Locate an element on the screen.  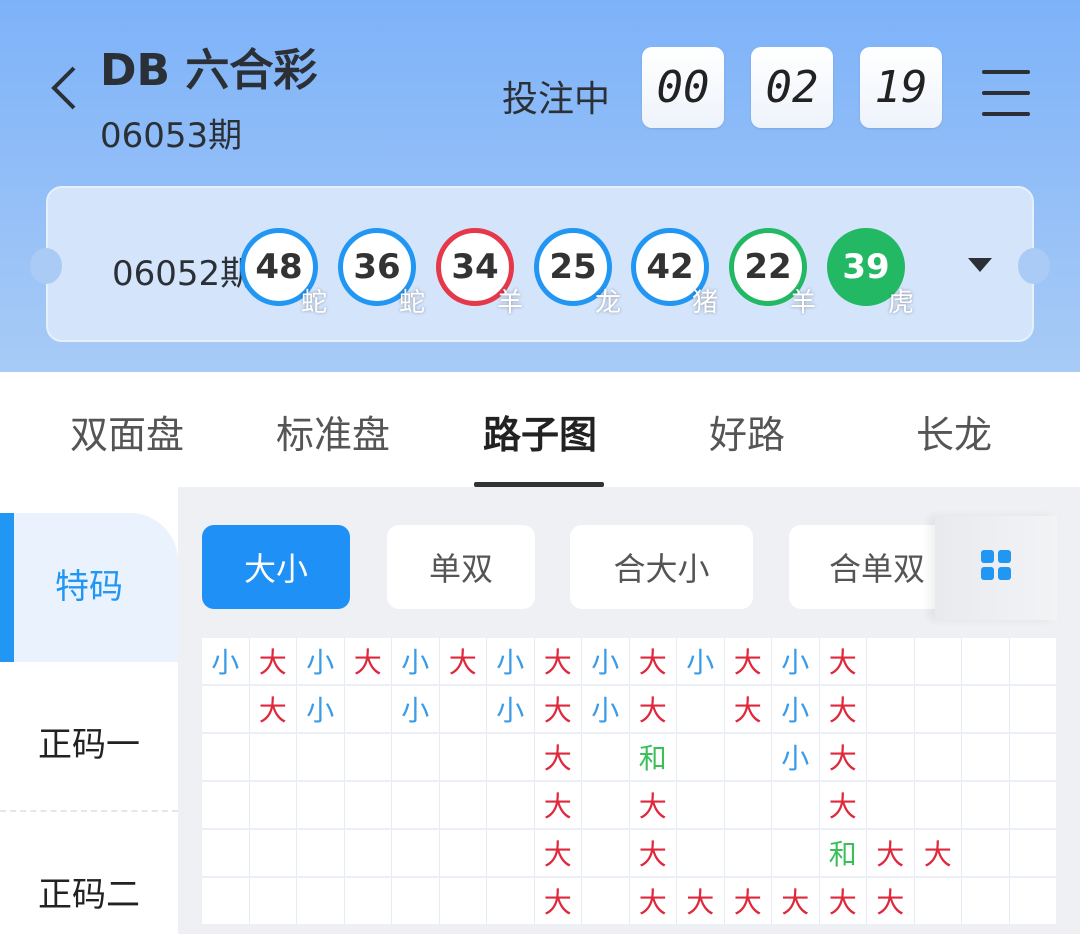
filter-sum-big-small: 合大小 is located at coordinates (661, 567).